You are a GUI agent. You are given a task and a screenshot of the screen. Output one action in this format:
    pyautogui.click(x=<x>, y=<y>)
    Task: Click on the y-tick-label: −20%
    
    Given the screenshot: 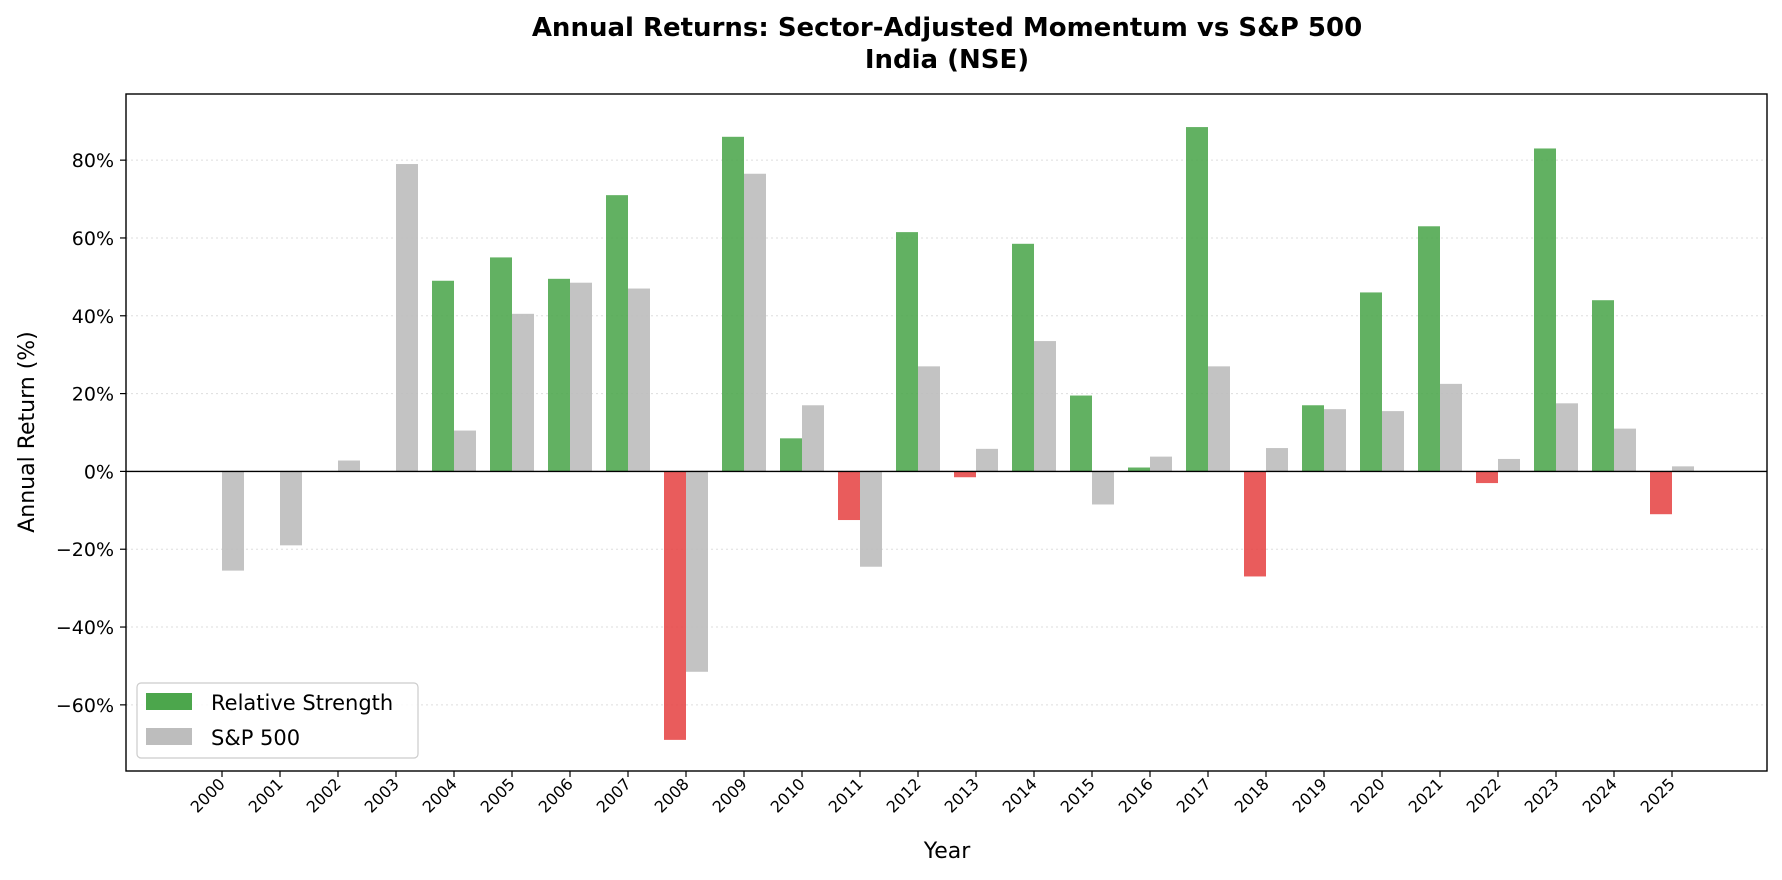 What is the action you would take?
    pyautogui.click(x=85, y=550)
    